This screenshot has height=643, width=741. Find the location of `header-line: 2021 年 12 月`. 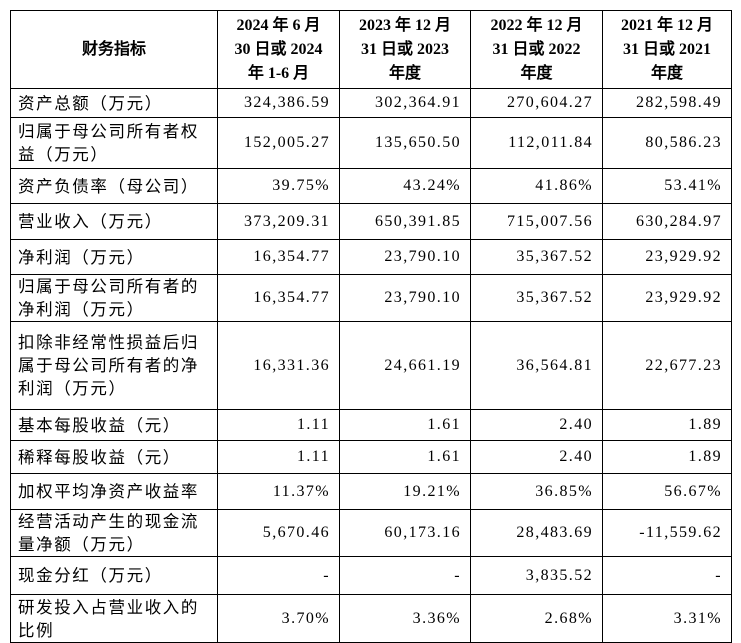

header-line: 2021 年 12 月 is located at coordinates (666, 25).